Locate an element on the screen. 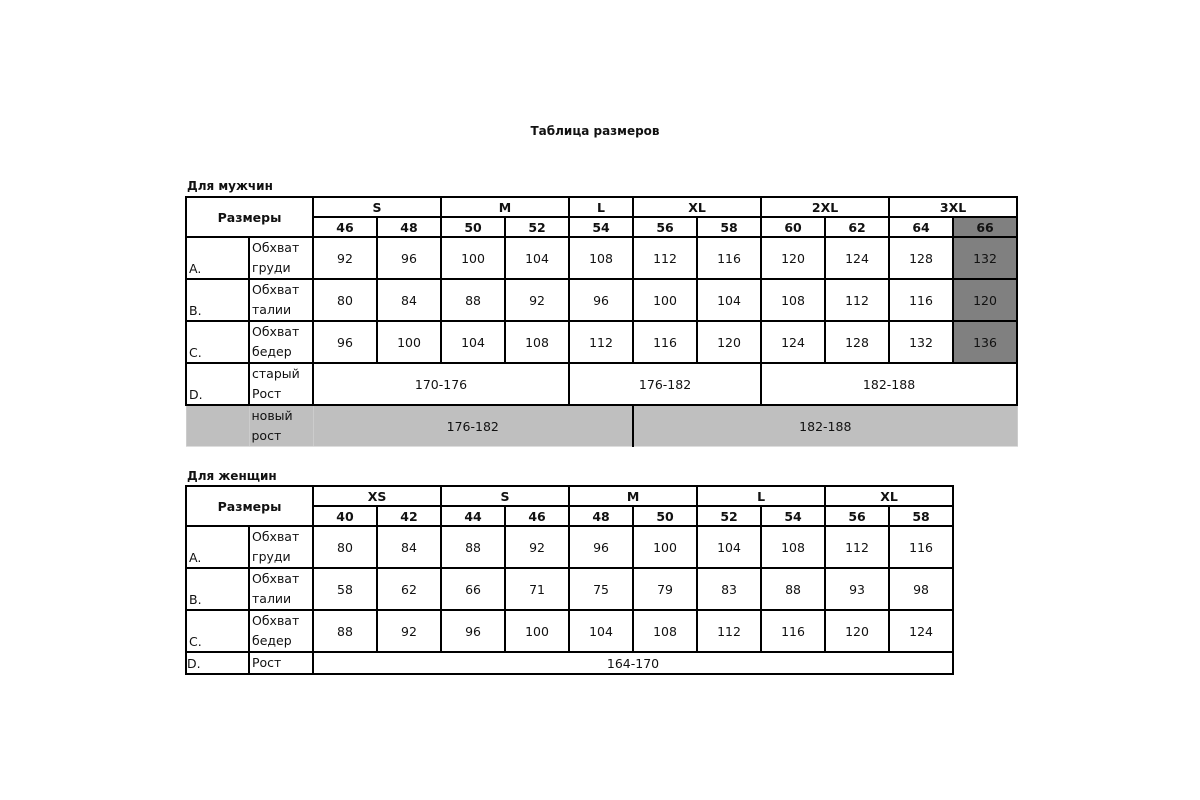 The image size is (1200, 800). men-heading: Для мужчин is located at coordinates (230, 186).